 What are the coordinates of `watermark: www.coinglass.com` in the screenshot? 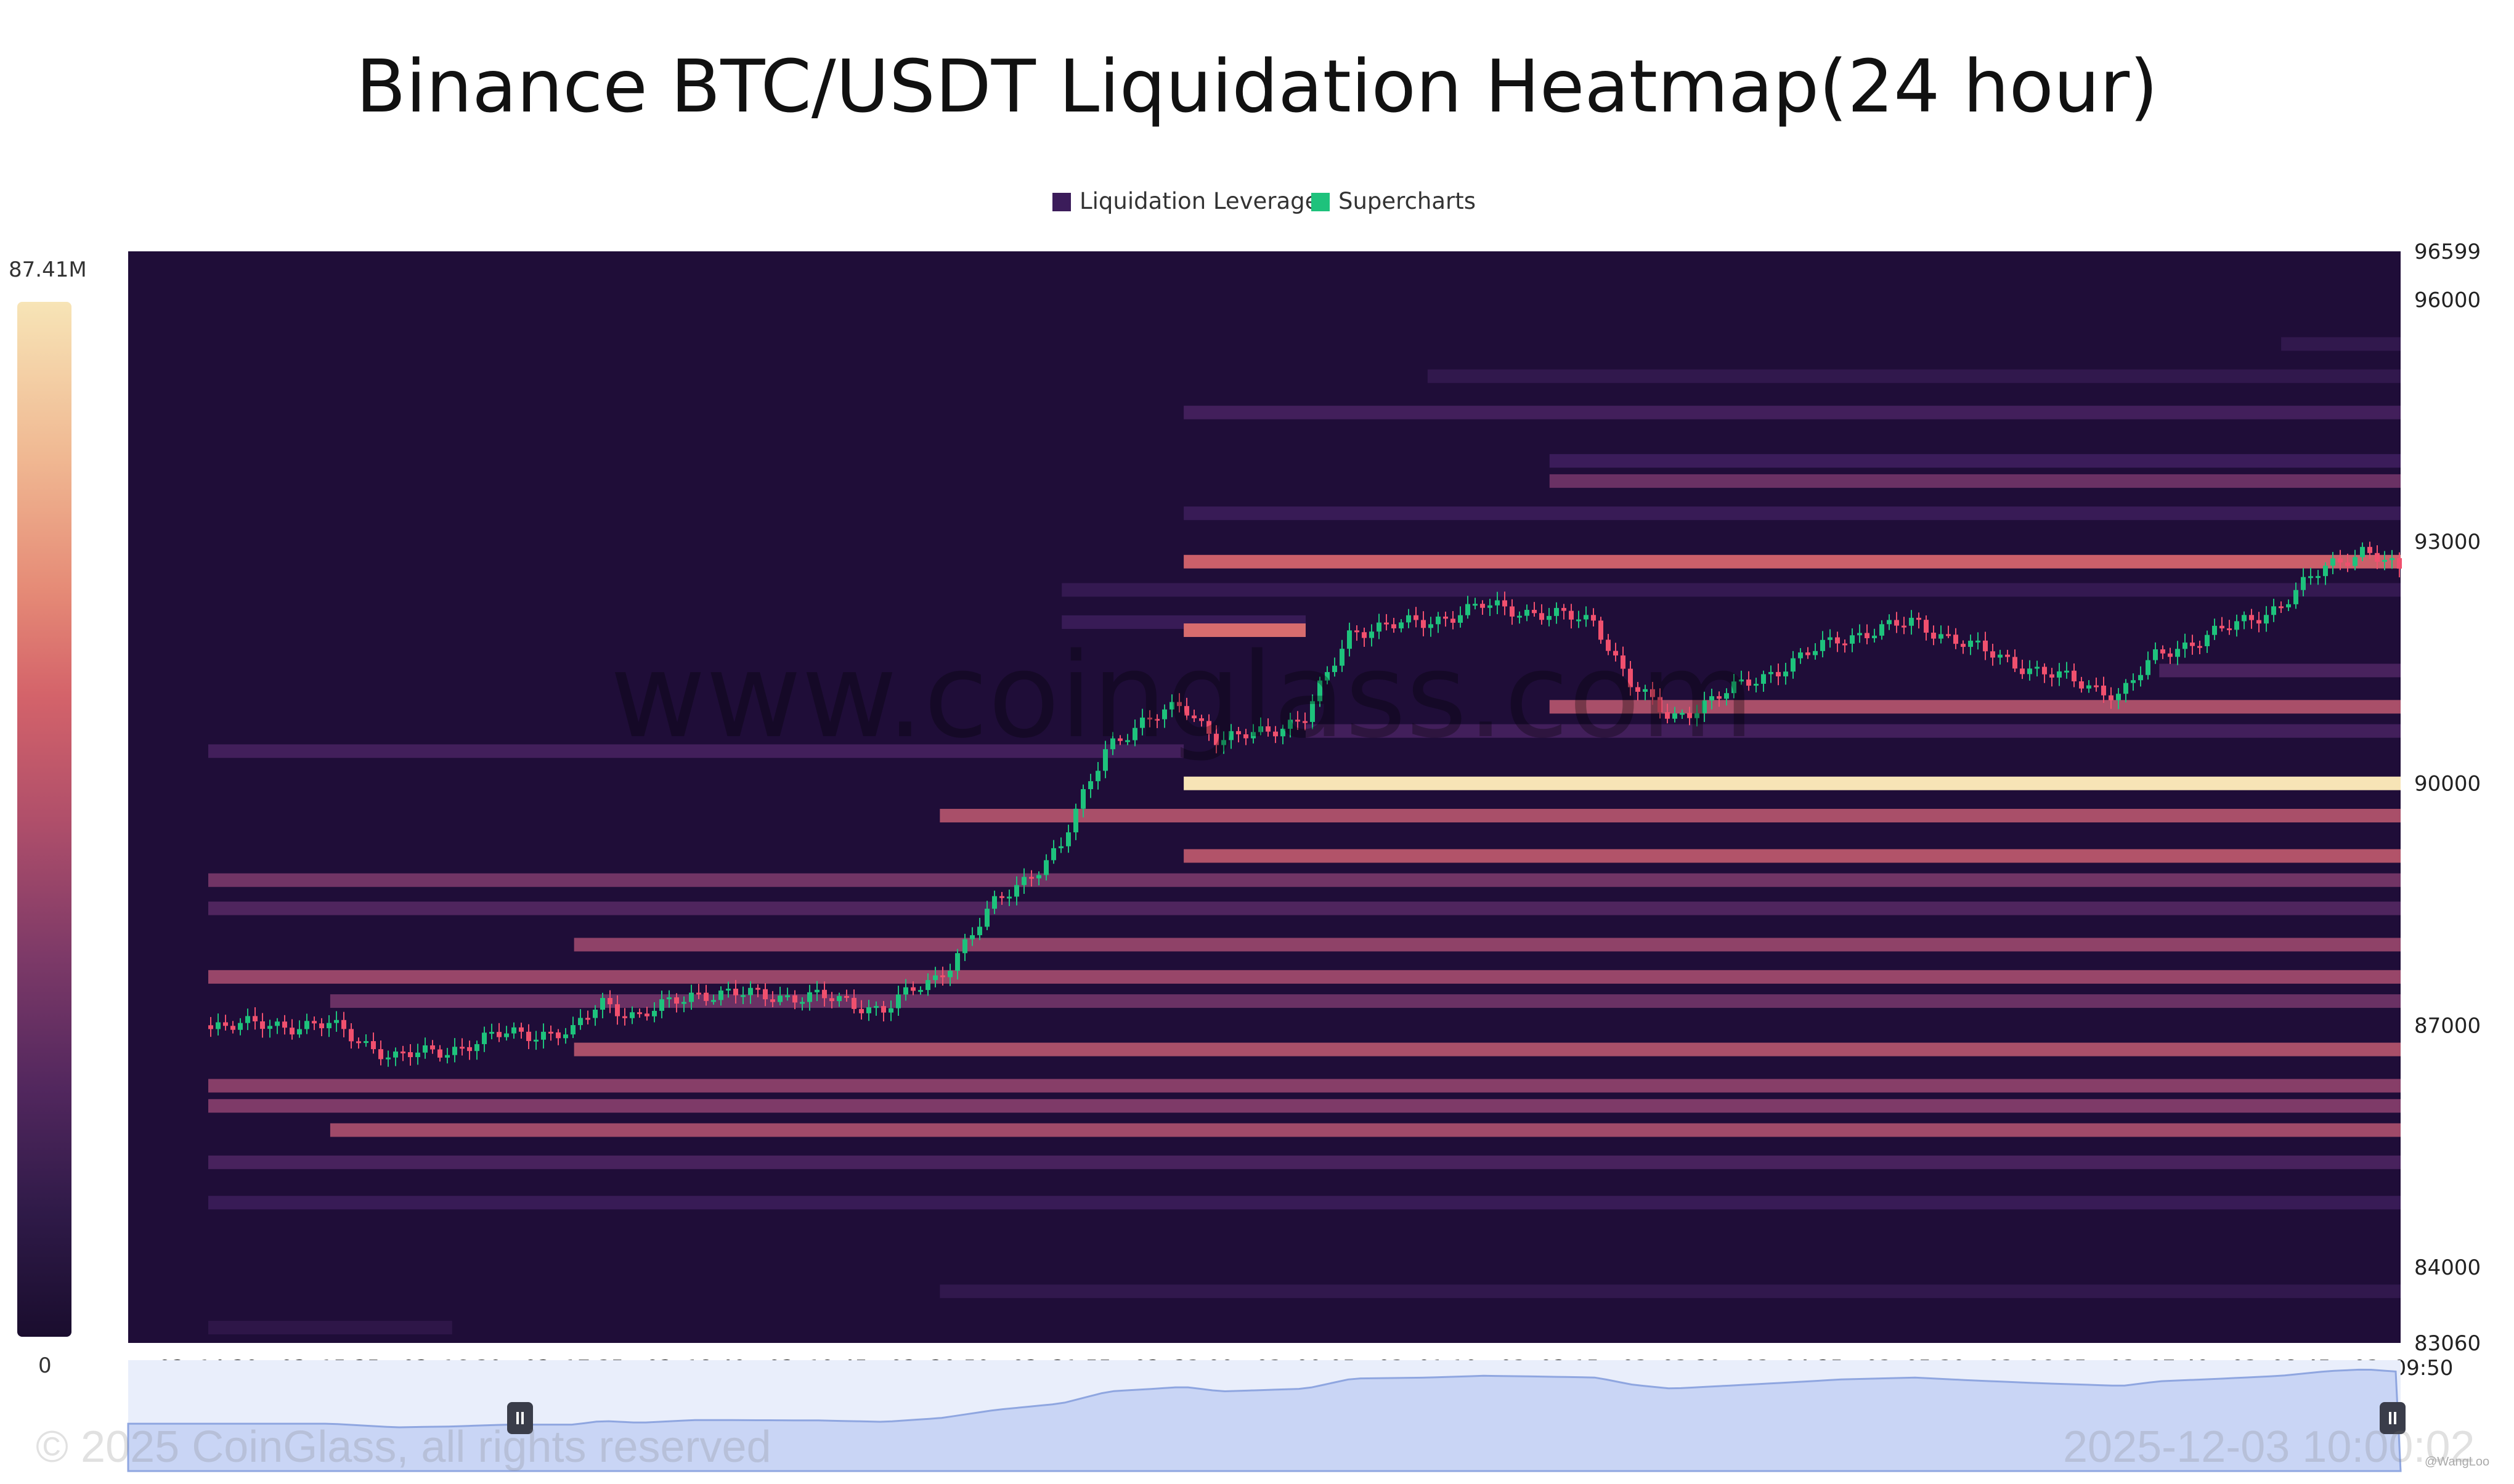 It's located at (1182, 696).